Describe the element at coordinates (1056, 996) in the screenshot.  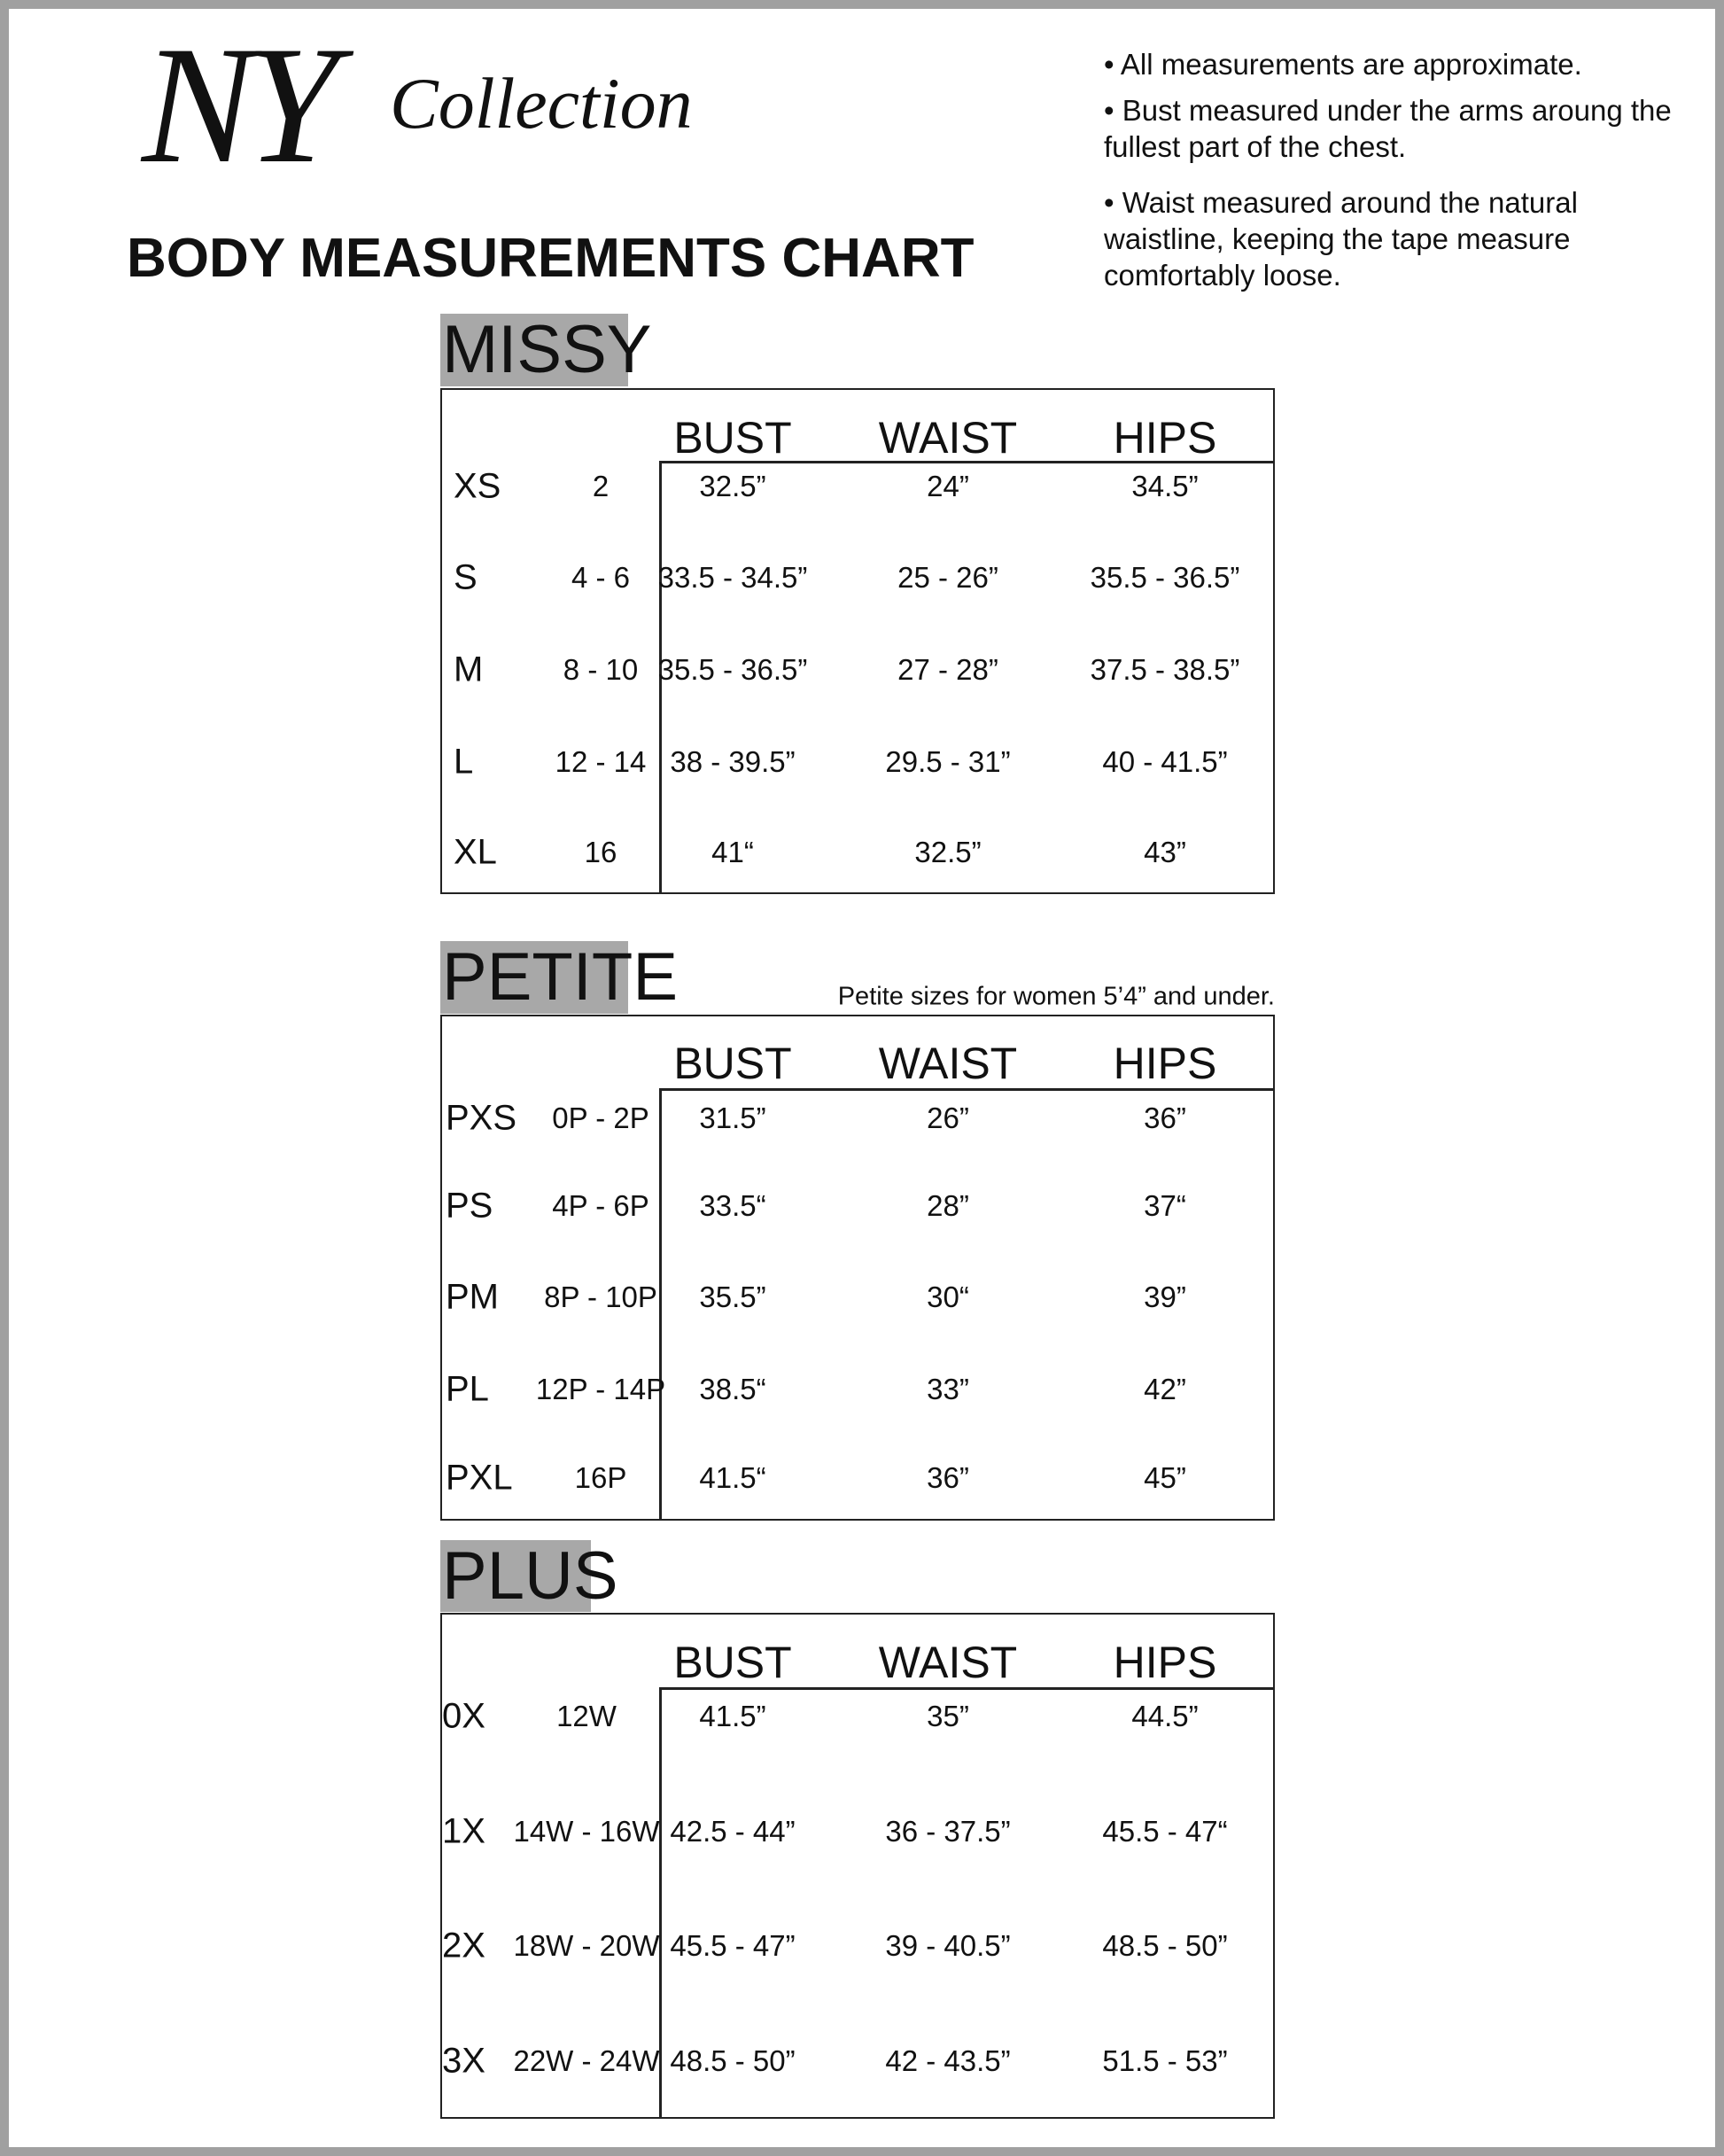
I see `section-note: Petite sizes for women 5’4” and under.` at that location.